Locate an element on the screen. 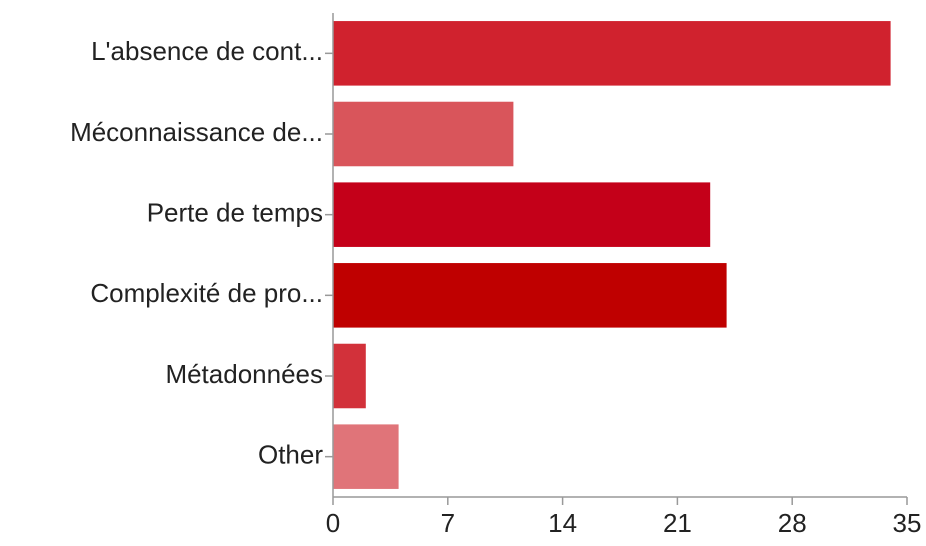 This screenshot has height=546, width=926. y-tick-label: Perte de temps is located at coordinates (235, 213).